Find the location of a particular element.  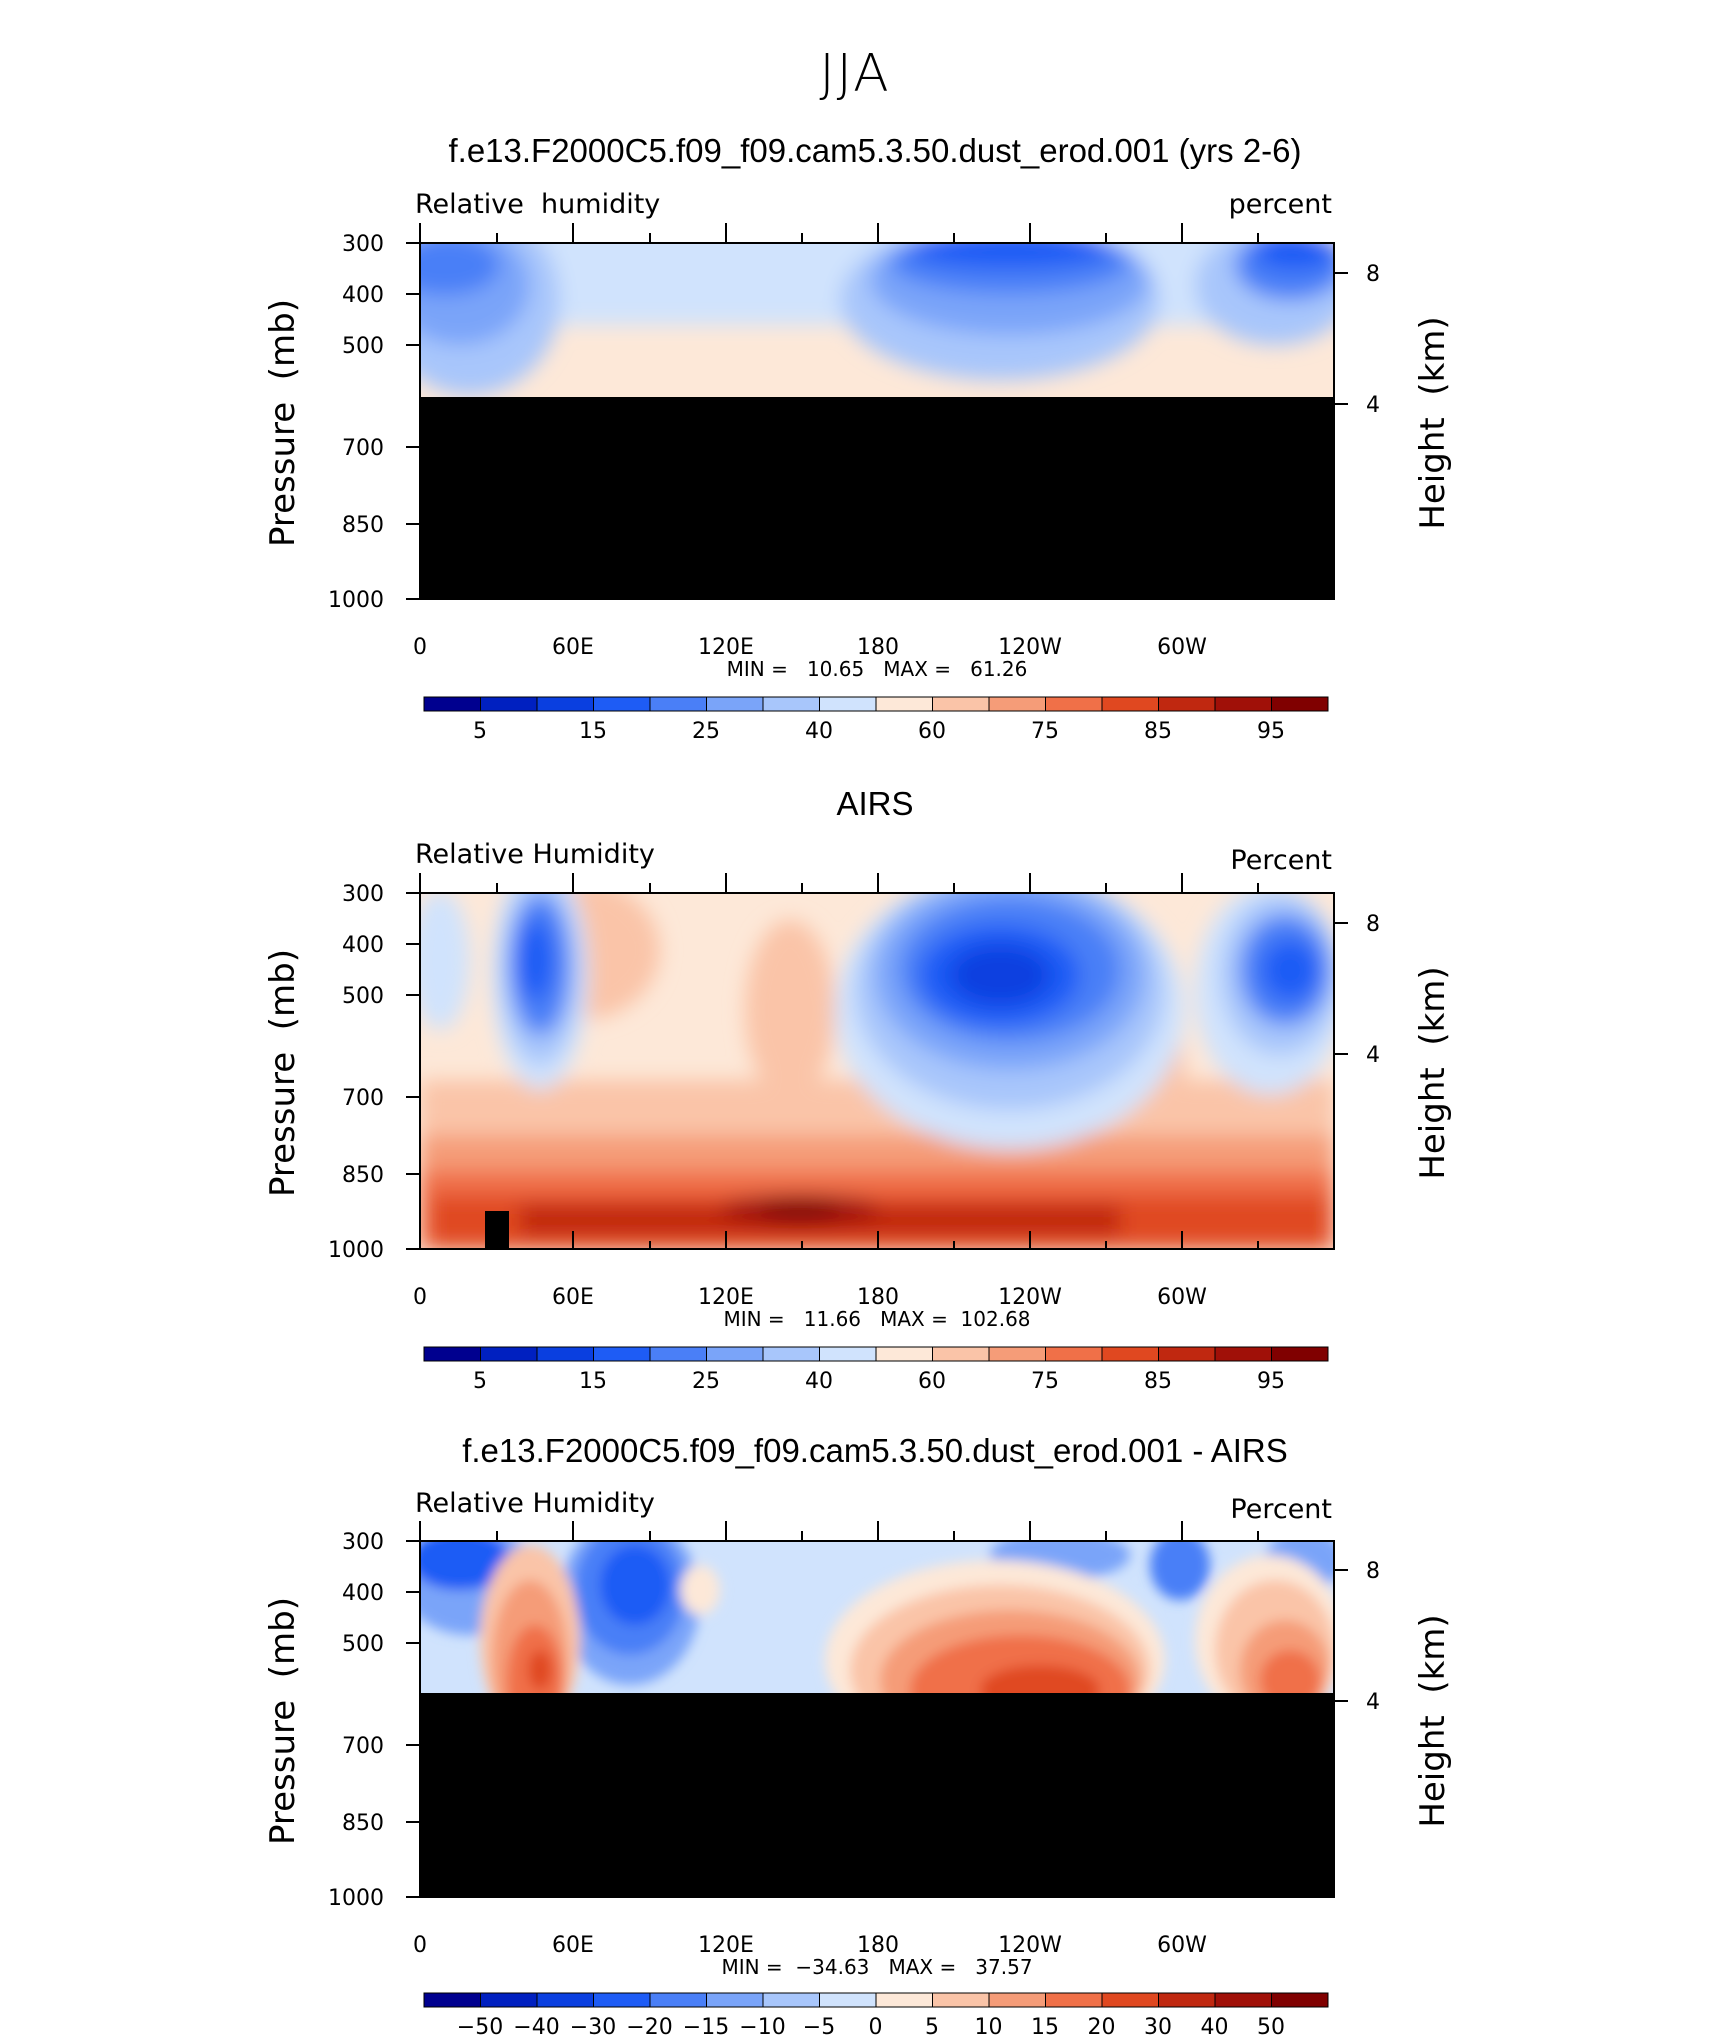

colorbar-label: 20 is located at coordinates (1102, 2026).